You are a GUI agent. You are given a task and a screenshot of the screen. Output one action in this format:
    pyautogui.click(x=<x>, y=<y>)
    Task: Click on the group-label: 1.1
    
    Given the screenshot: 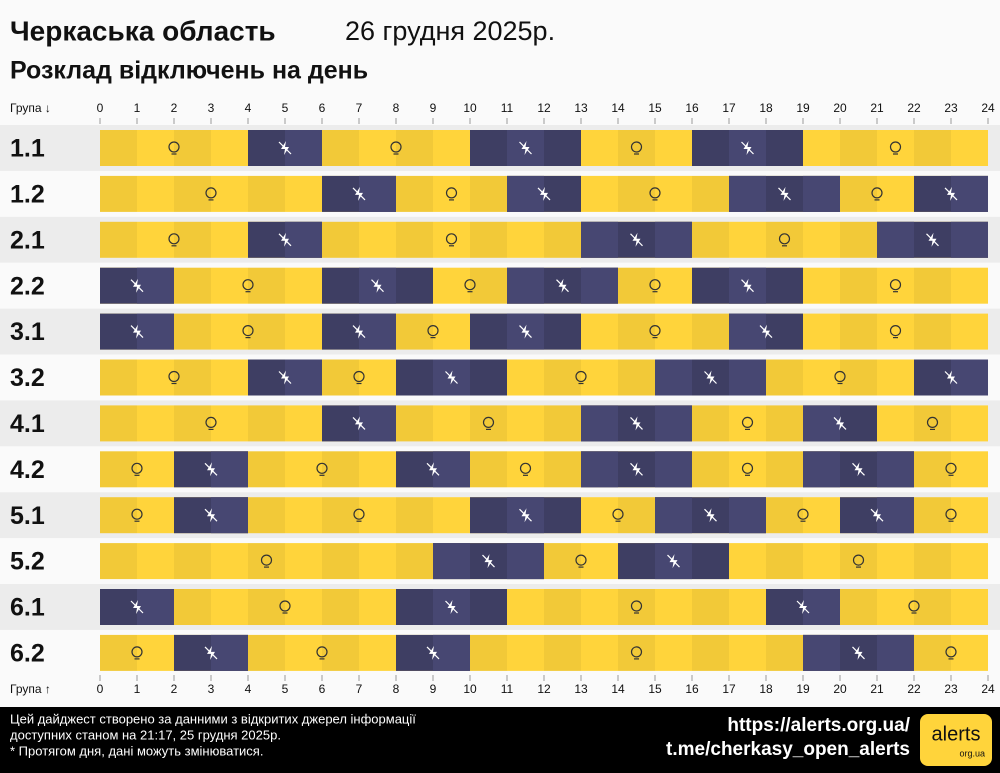 What is the action you would take?
    pyautogui.click(x=27, y=149)
    